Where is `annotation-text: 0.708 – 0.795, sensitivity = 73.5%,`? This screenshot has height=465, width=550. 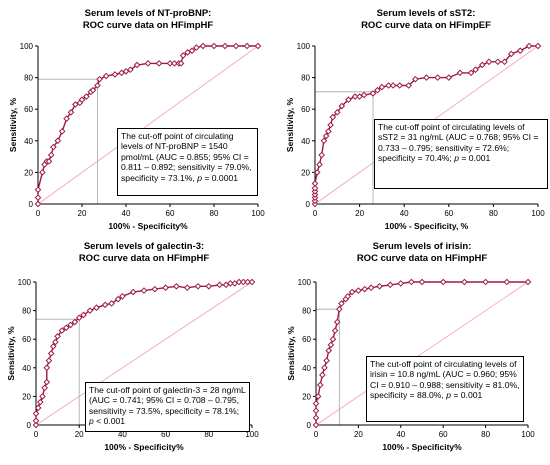
annotation-text: 0.708 – 0.795, sensitivity = 73.5%, is located at coordinates (164, 405).